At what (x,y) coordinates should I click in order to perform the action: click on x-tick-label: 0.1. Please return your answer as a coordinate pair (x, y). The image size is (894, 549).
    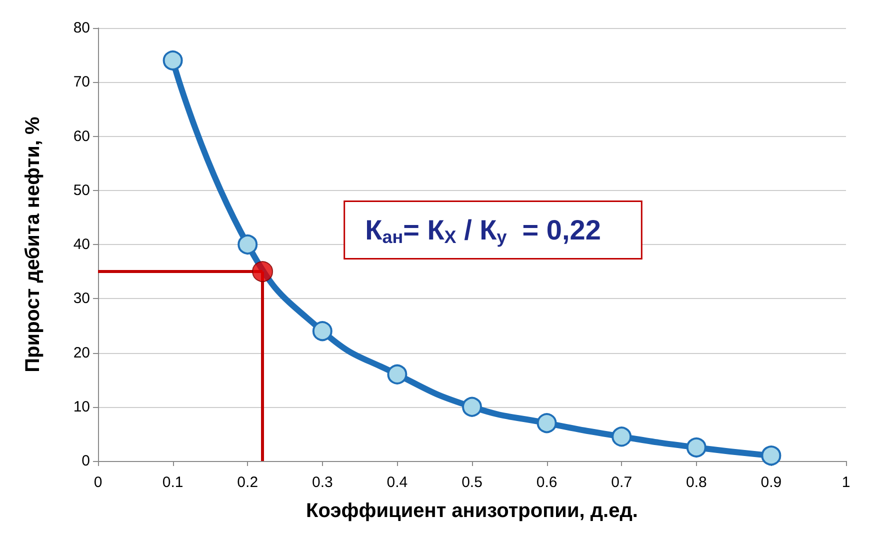
    Looking at the image, I should click on (173, 482).